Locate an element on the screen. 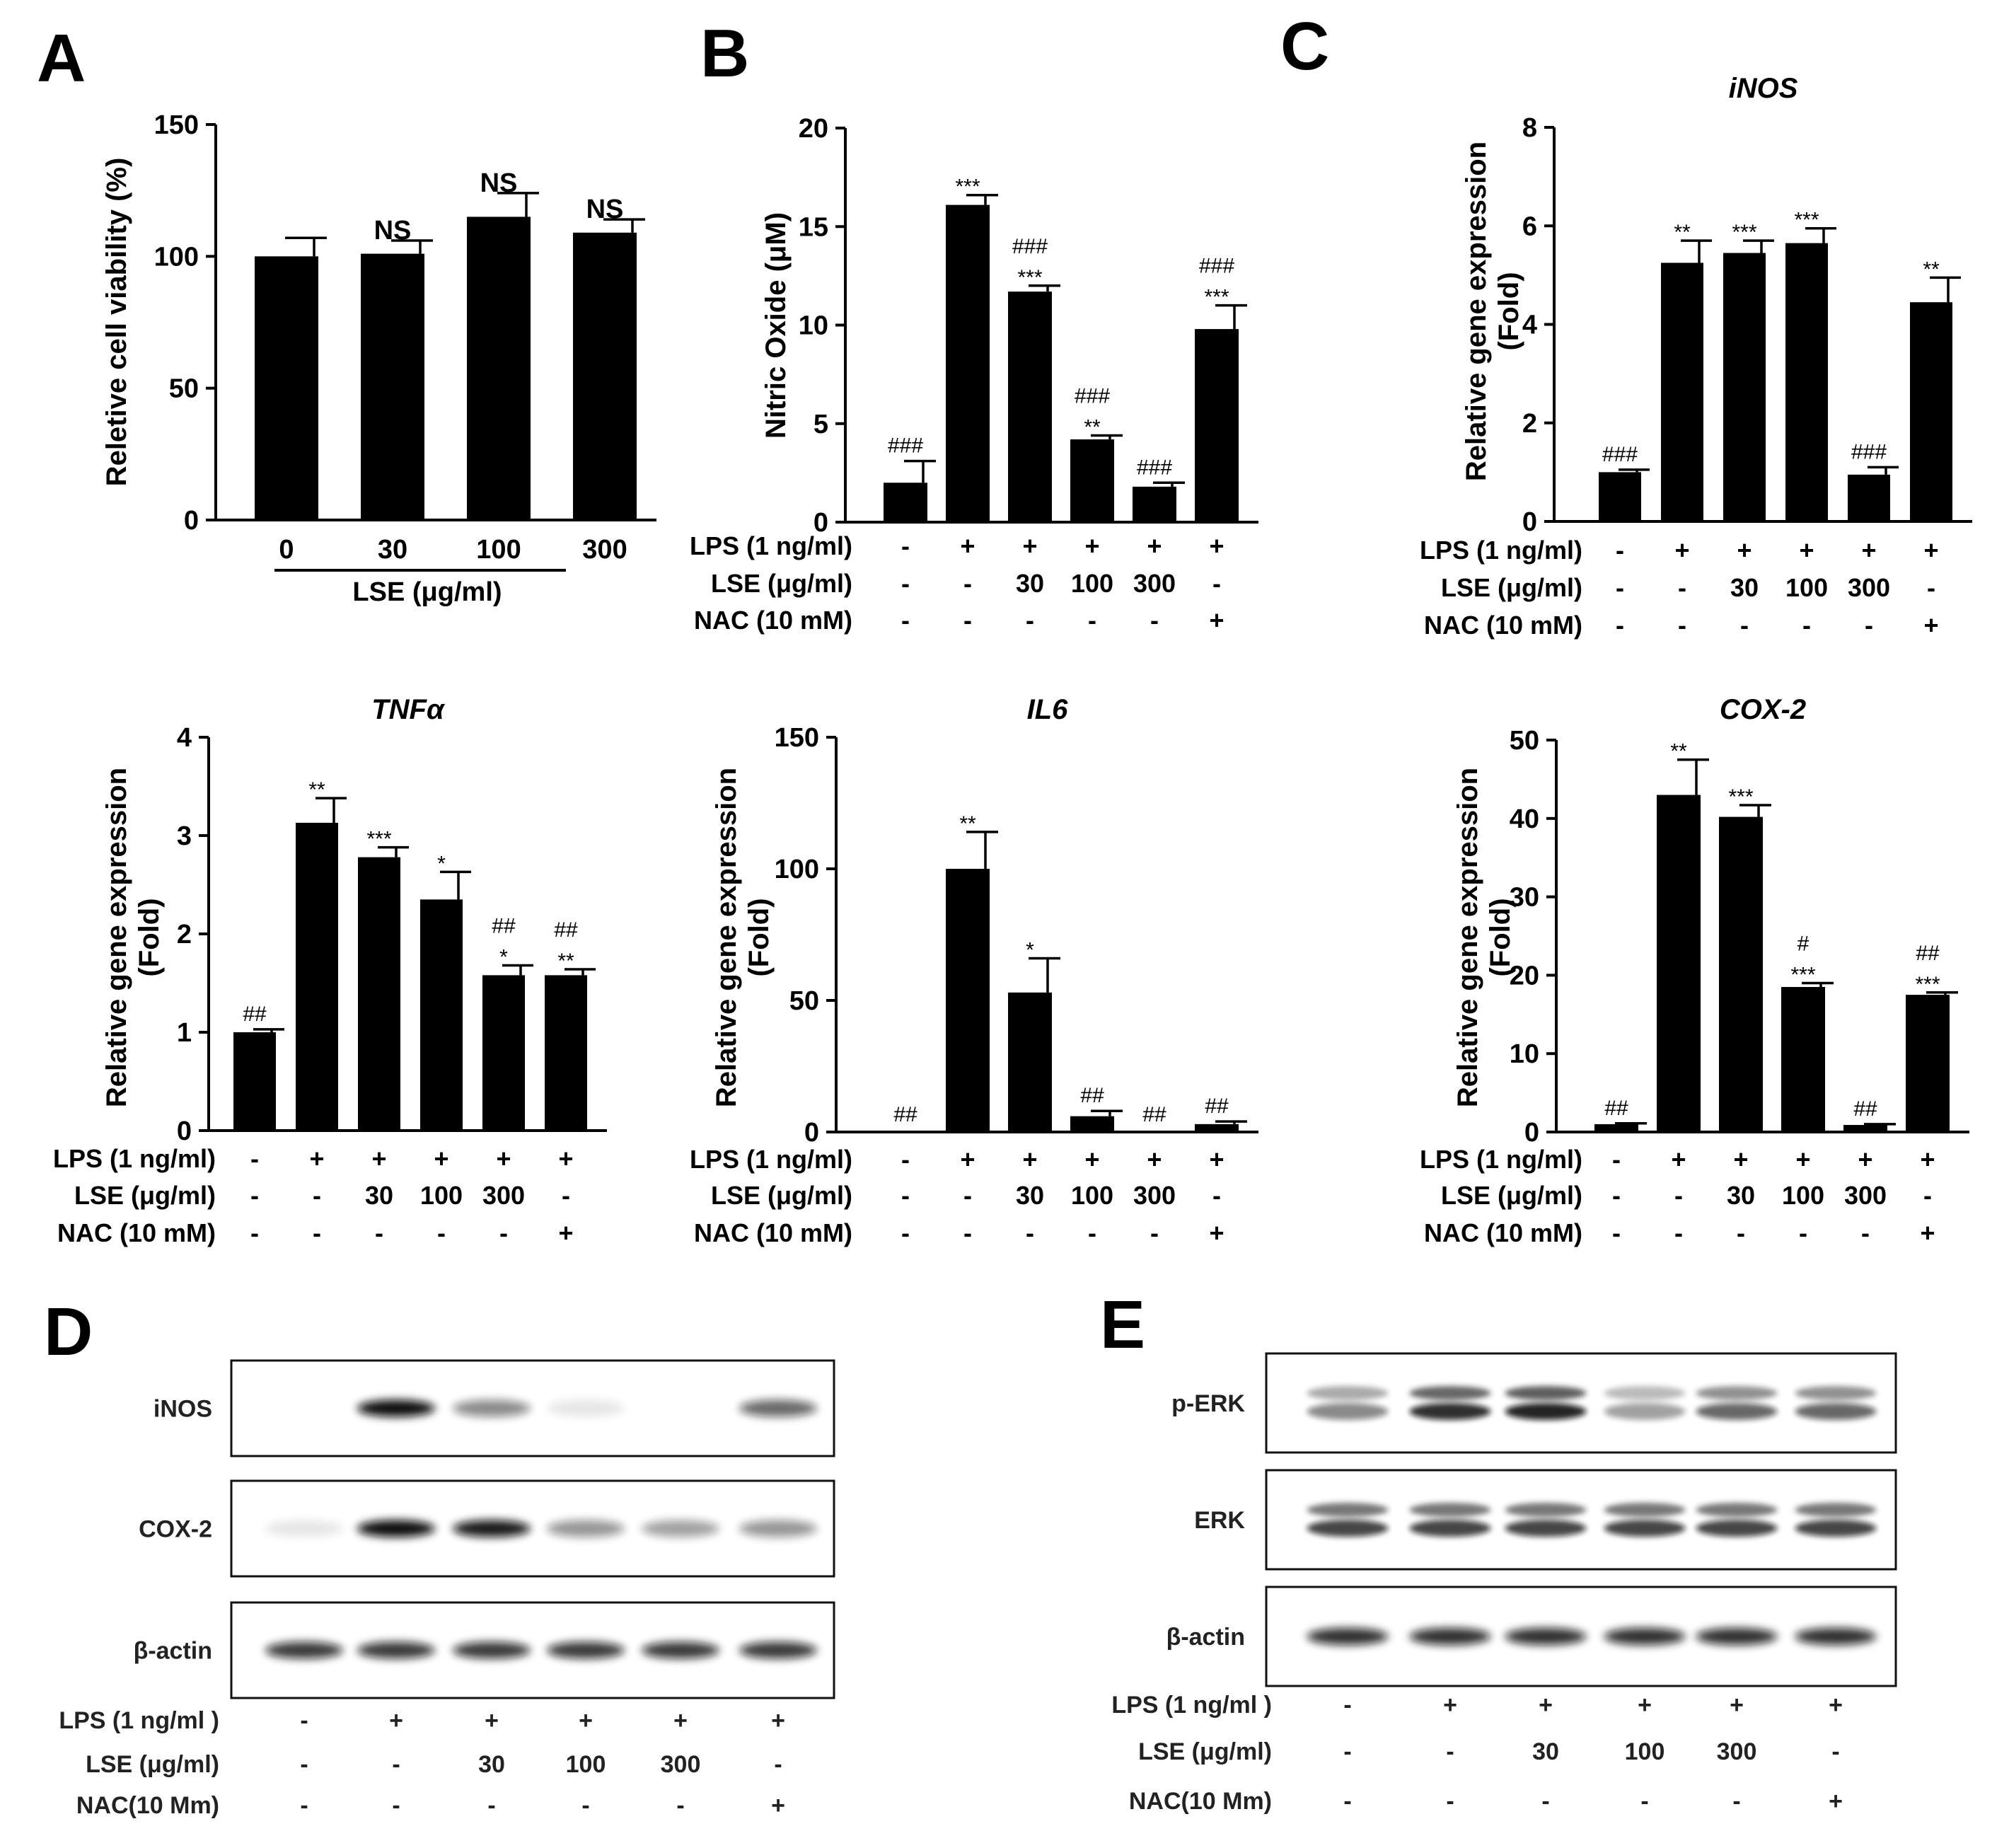 The width and height of the screenshot is (2009, 1848). y-axis-title: Nitric Oxide (μM) is located at coordinates (776, 325).